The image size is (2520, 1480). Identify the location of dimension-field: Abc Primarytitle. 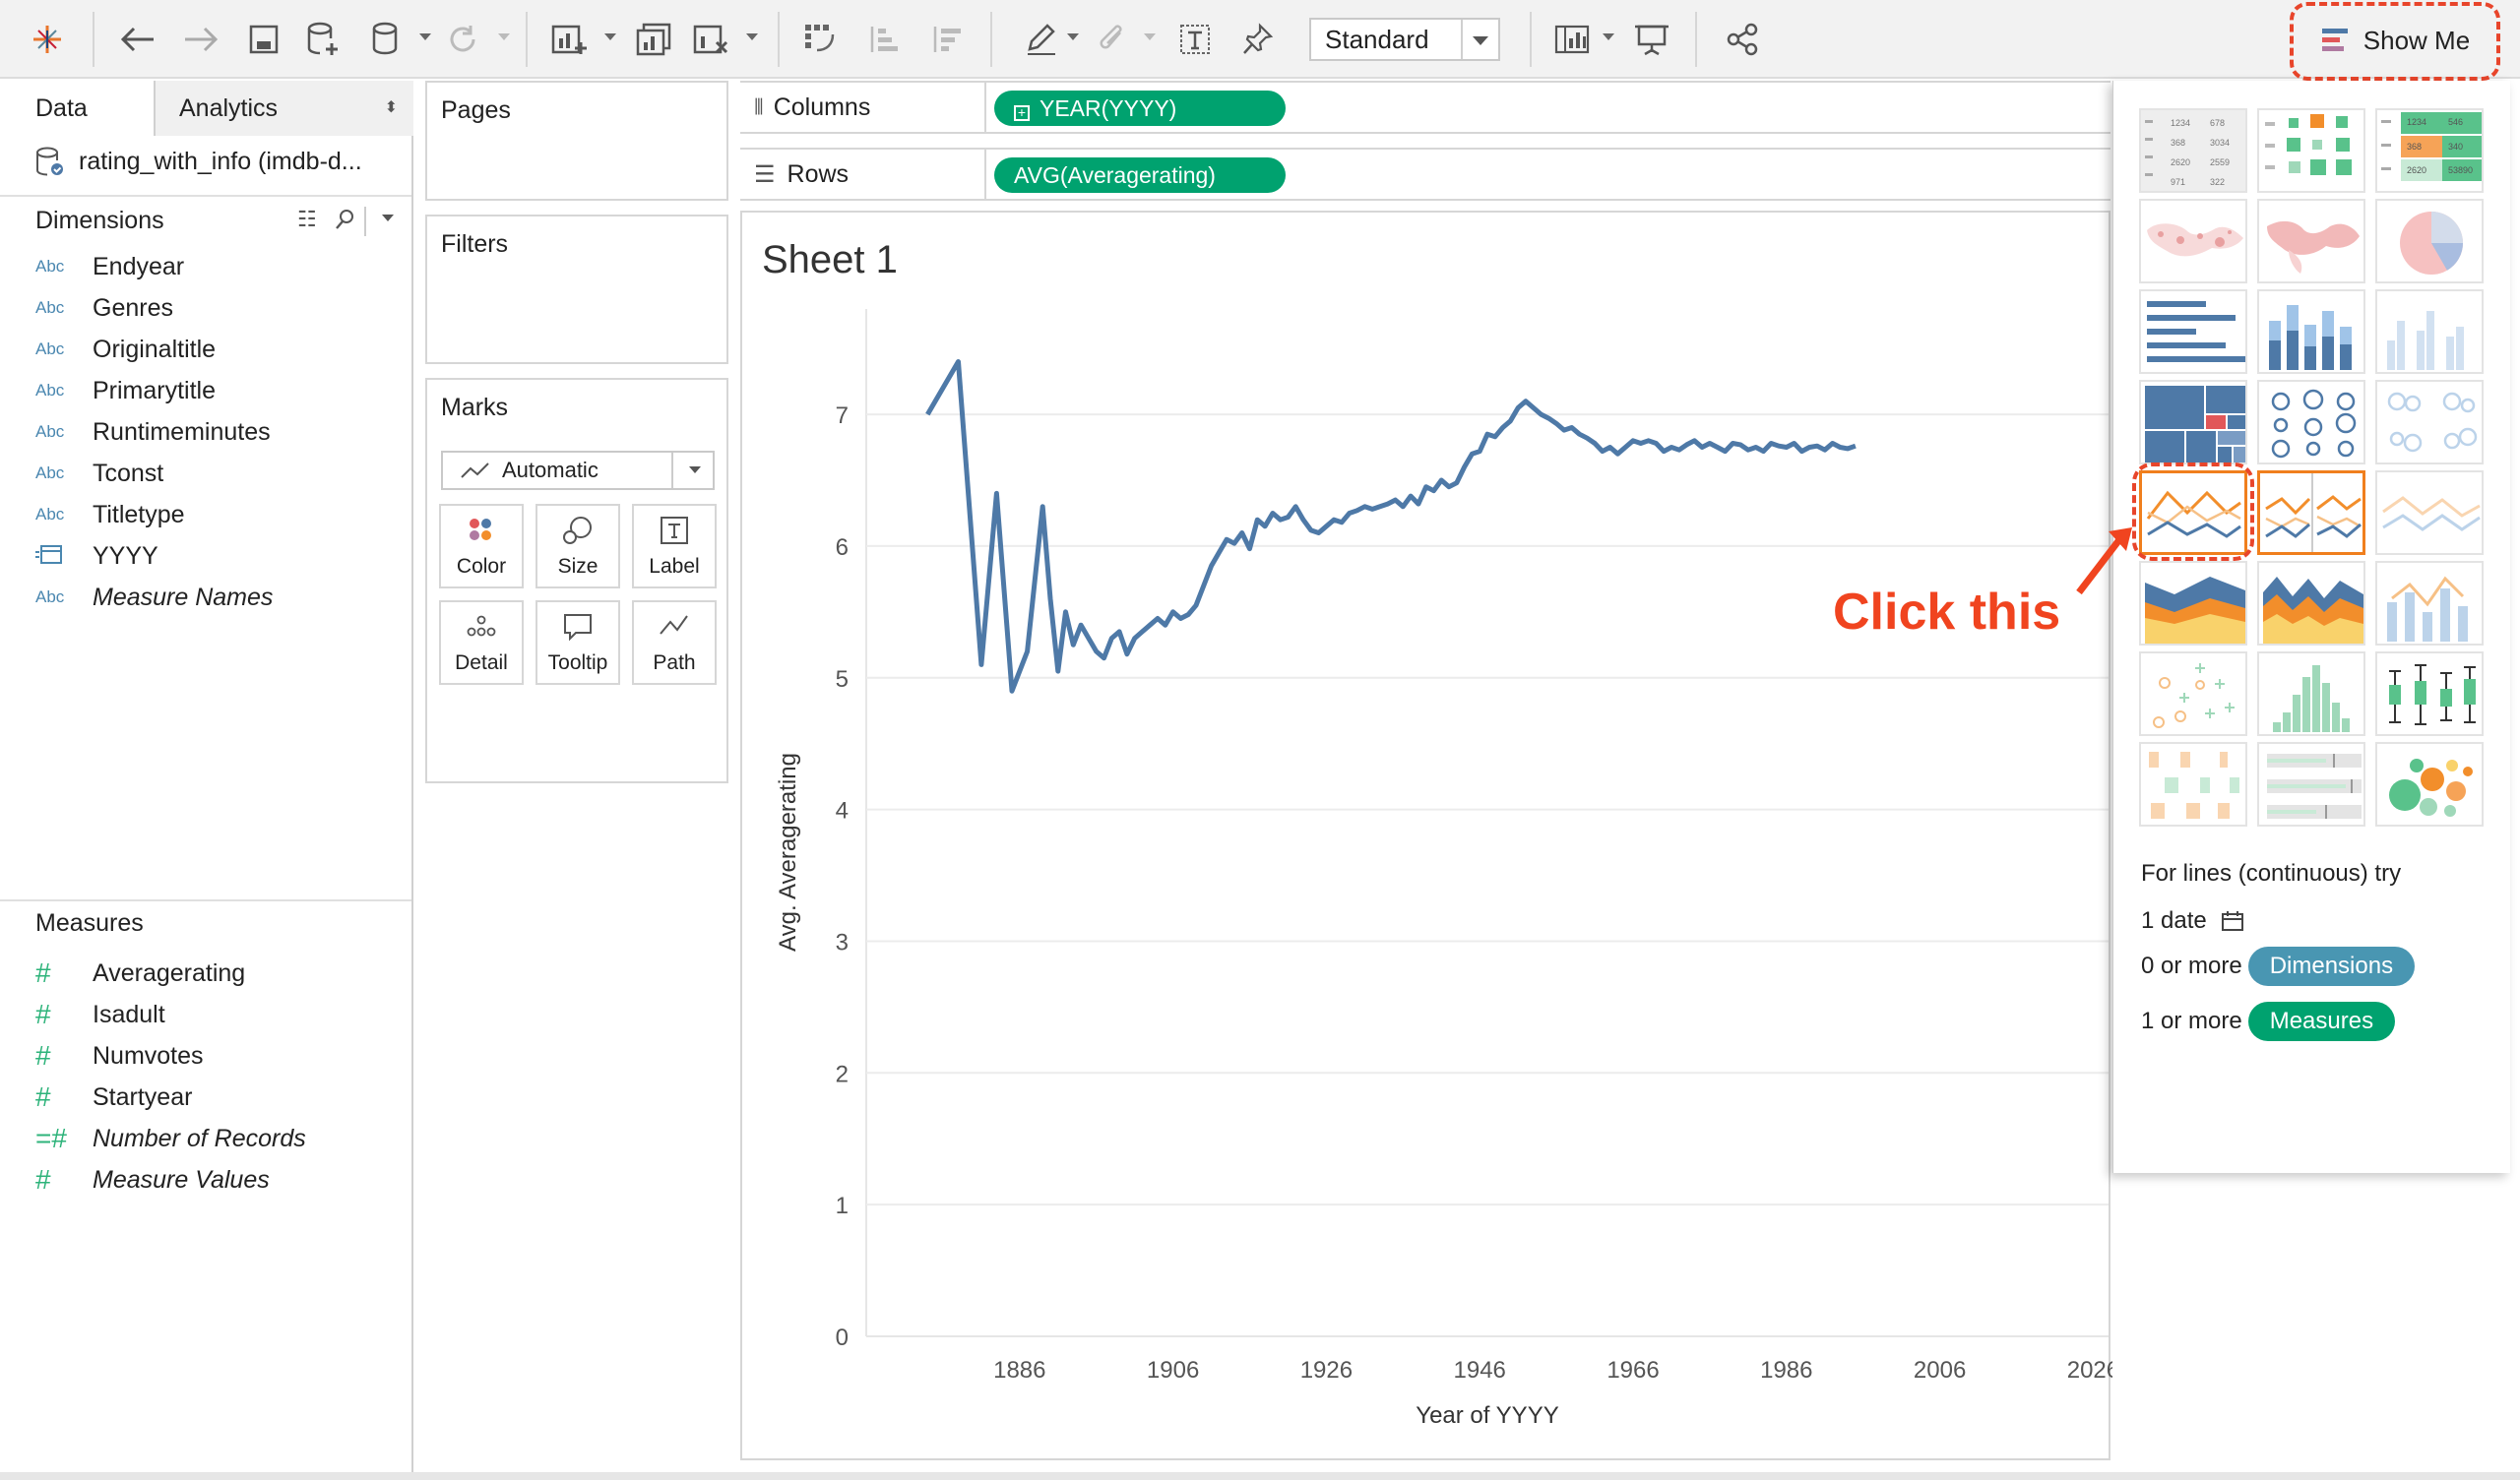
(125, 390).